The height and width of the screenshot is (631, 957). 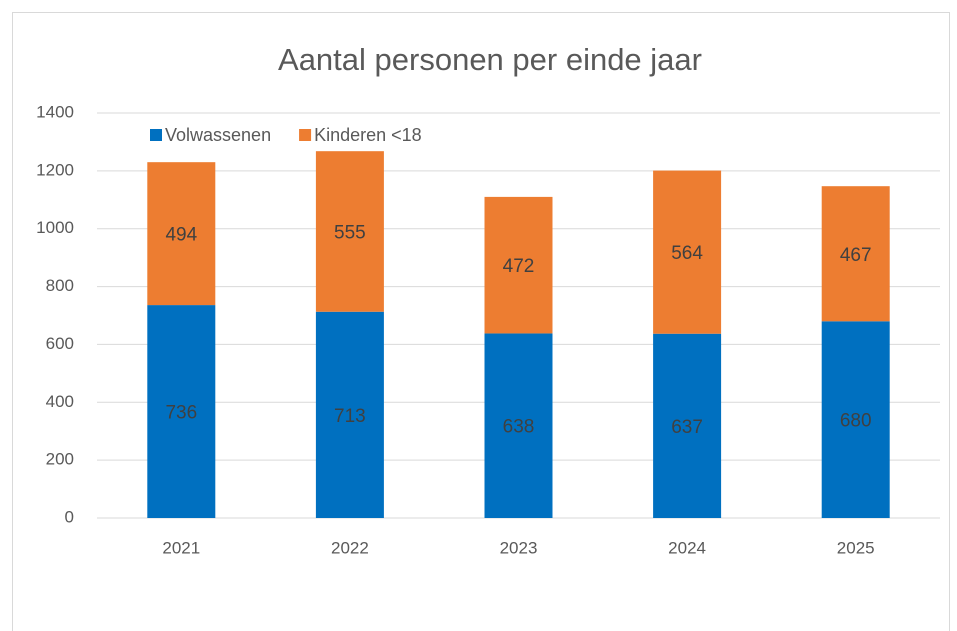 What do you see at coordinates (218, 135) in the screenshot?
I see `legend-label: Volwassenen` at bounding box center [218, 135].